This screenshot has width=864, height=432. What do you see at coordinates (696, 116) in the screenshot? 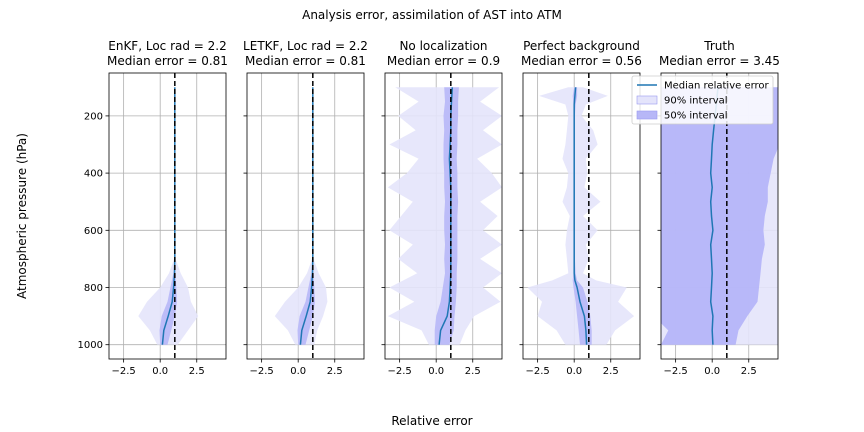
I see `legend-item-label: 50% interval` at bounding box center [696, 116].